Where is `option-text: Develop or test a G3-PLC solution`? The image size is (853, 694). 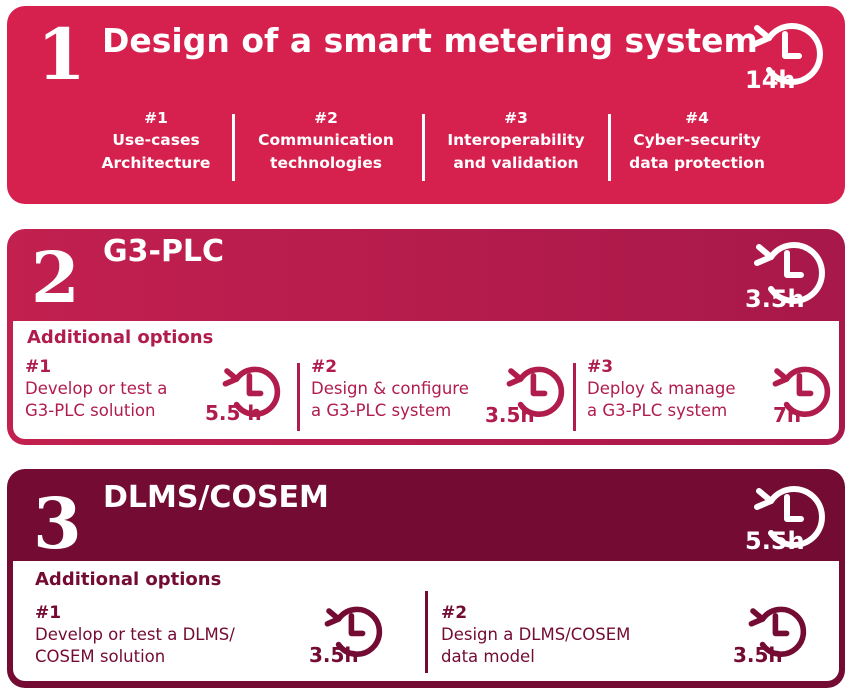 option-text: Develop or test a G3-PLC solution is located at coordinates (96, 399).